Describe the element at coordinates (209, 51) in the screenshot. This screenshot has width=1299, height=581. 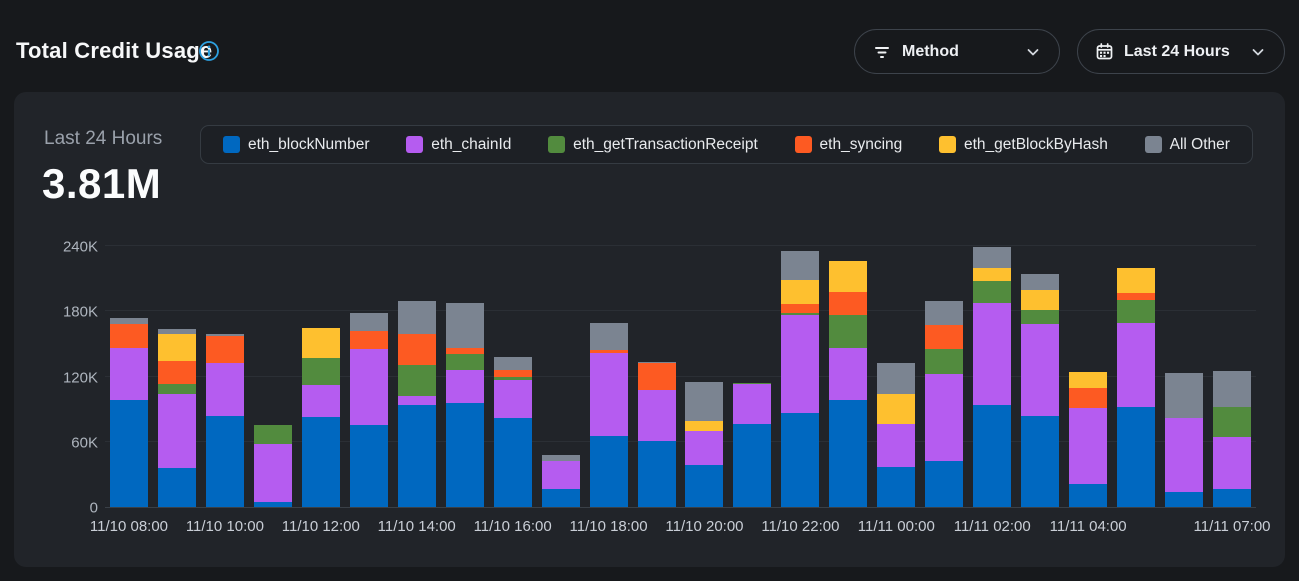
I see `info-icon` at that location.